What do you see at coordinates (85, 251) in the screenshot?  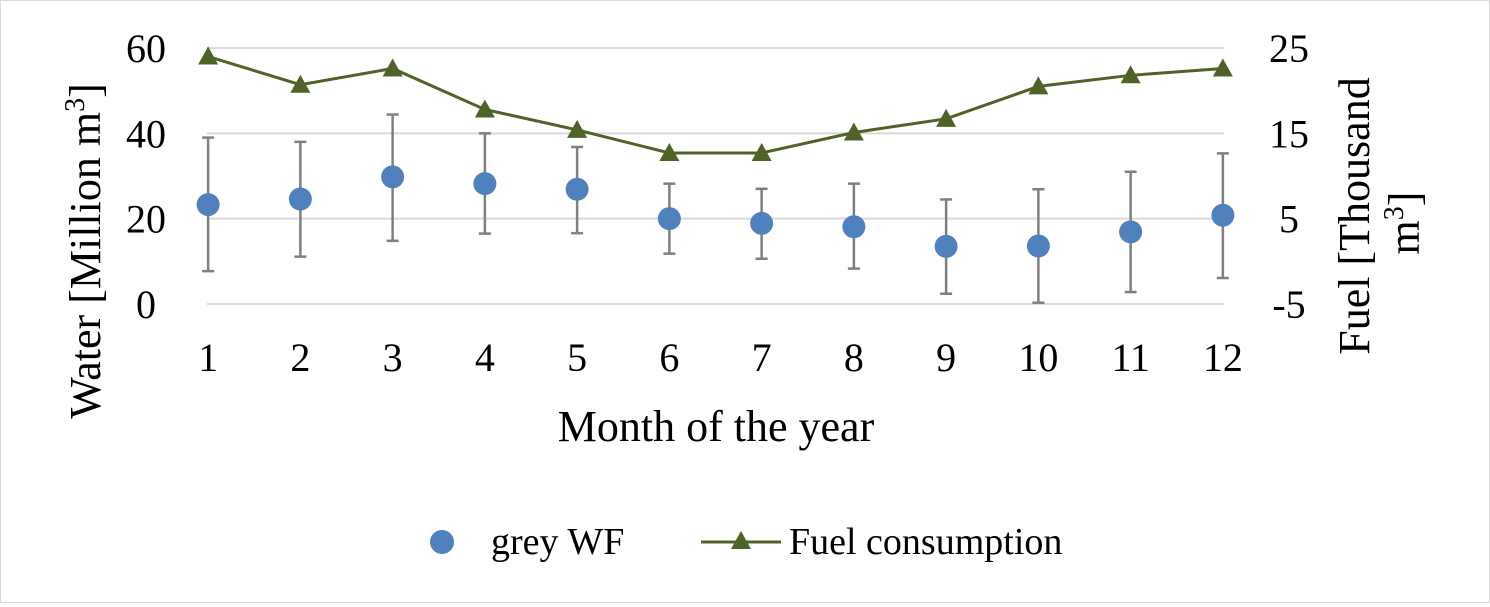 I see `left-axis-title: Water [Million m3]` at bounding box center [85, 251].